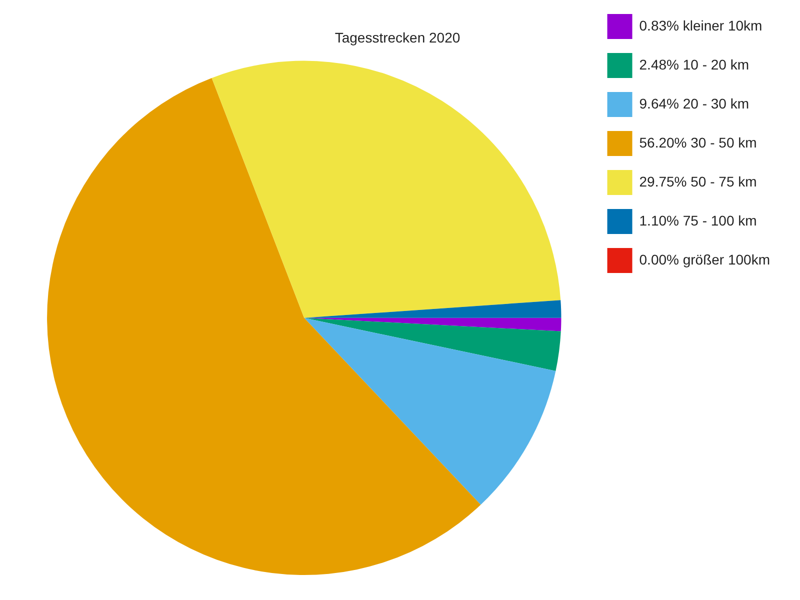  What do you see at coordinates (700, 25) in the screenshot?
I see `legend-label: 0.83% kleiner 10km` at bounding box center [700, 25].